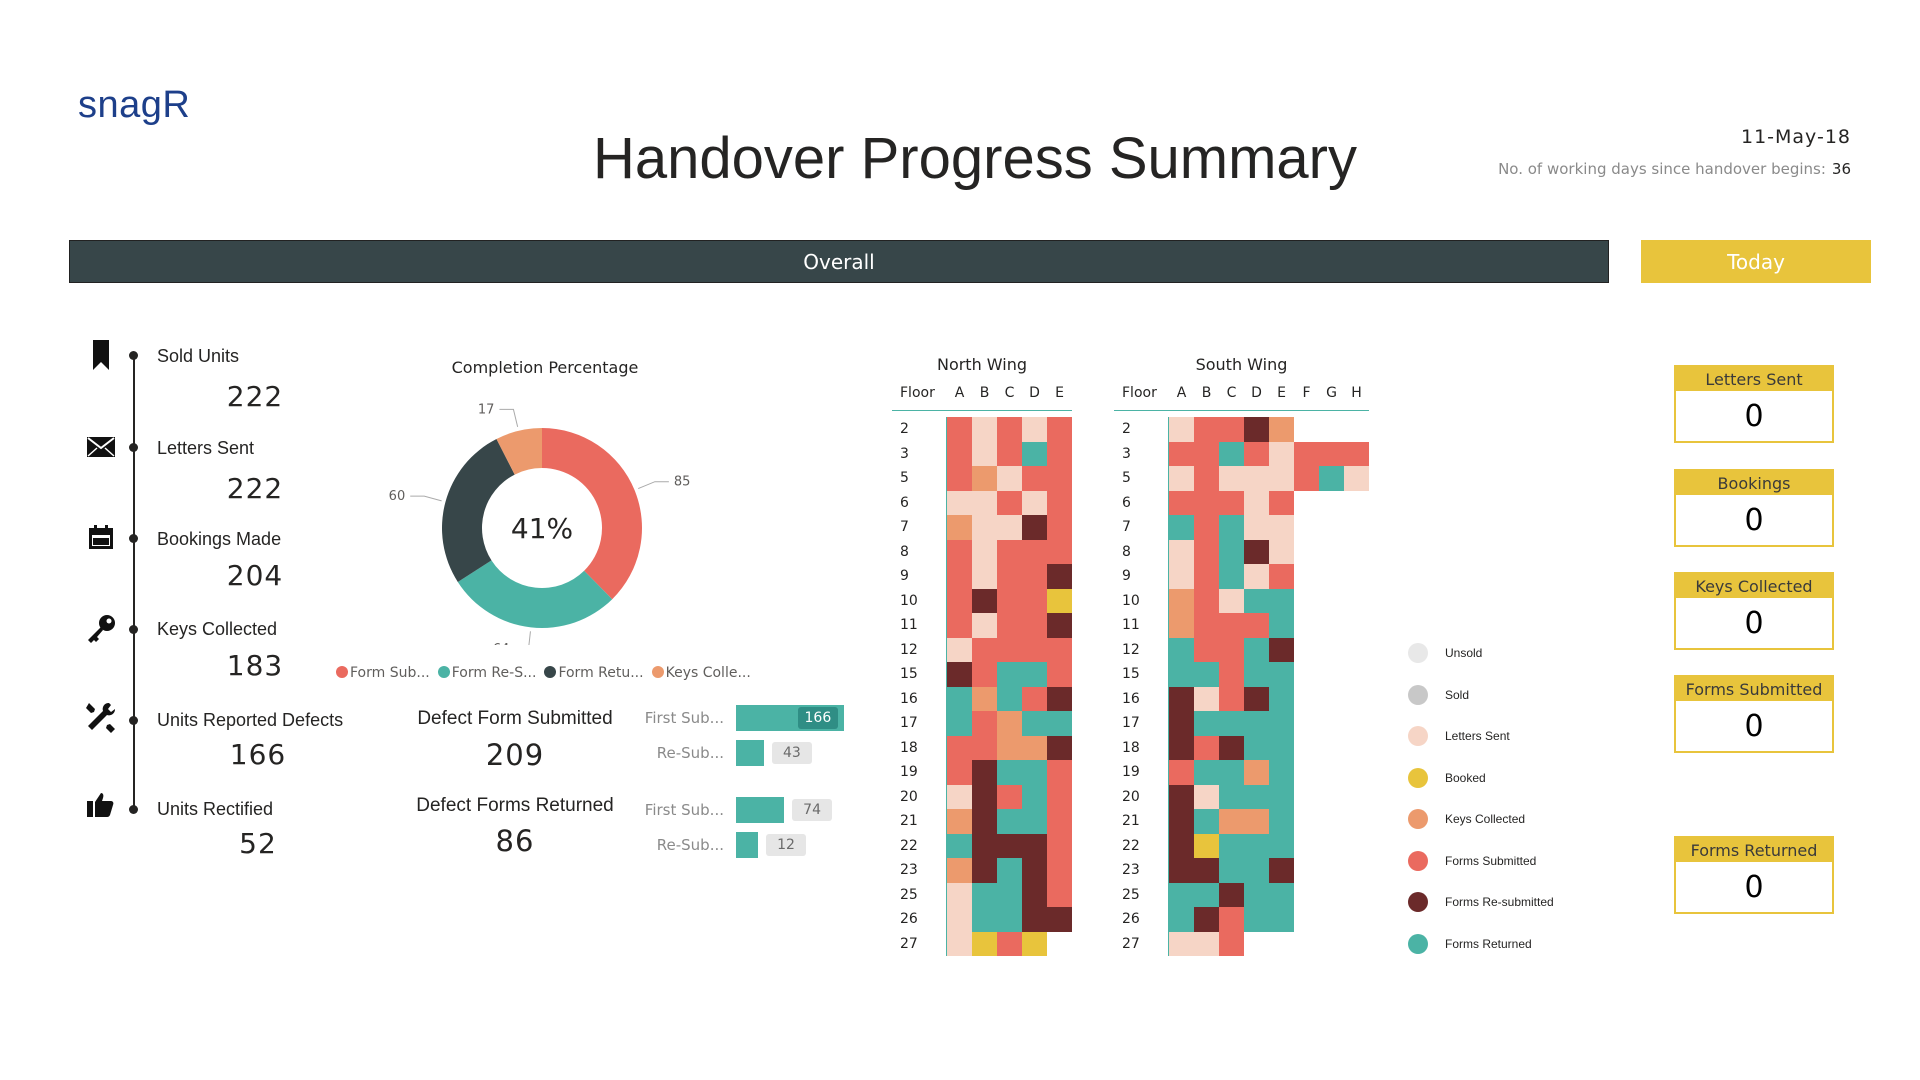 The height and width of the screenshot is (1080, 1920). I want to click on bar, so click(760, 810).